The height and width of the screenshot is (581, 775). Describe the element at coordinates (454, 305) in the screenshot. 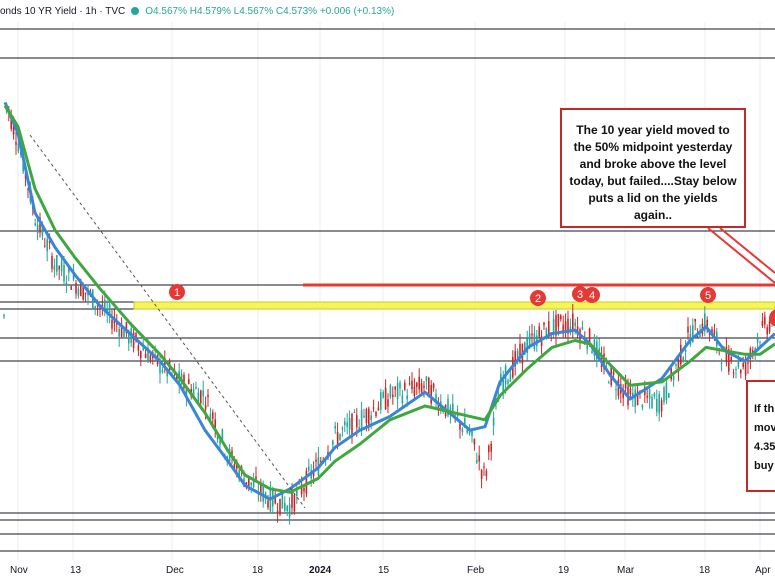

I see `resistance-zone` at that location.